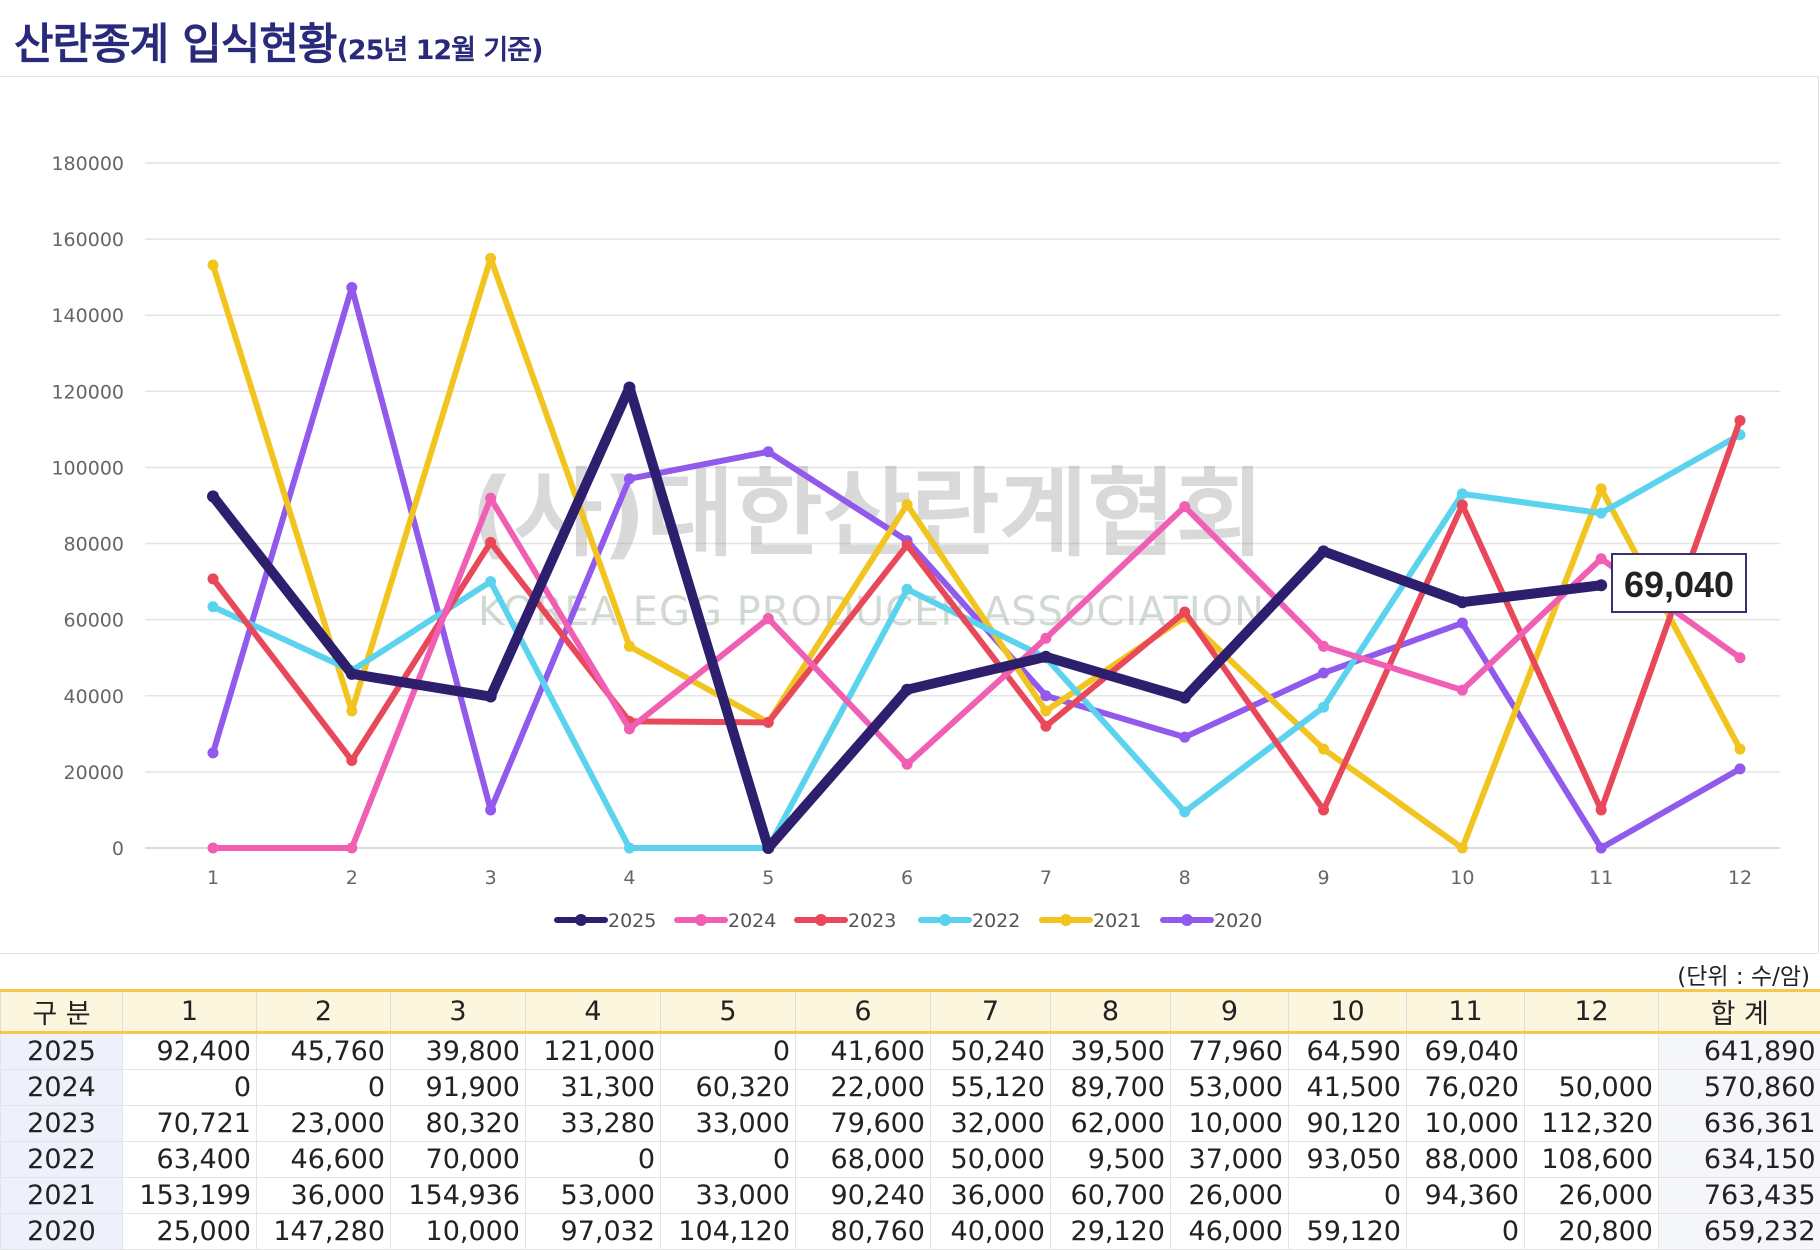 The width and height of the screenshot is (1820, 1250). What do you see at coordinates (728, 1232) in the screenshot?
I see `table-cell: 104,120` at bounding box center [728, 1232].